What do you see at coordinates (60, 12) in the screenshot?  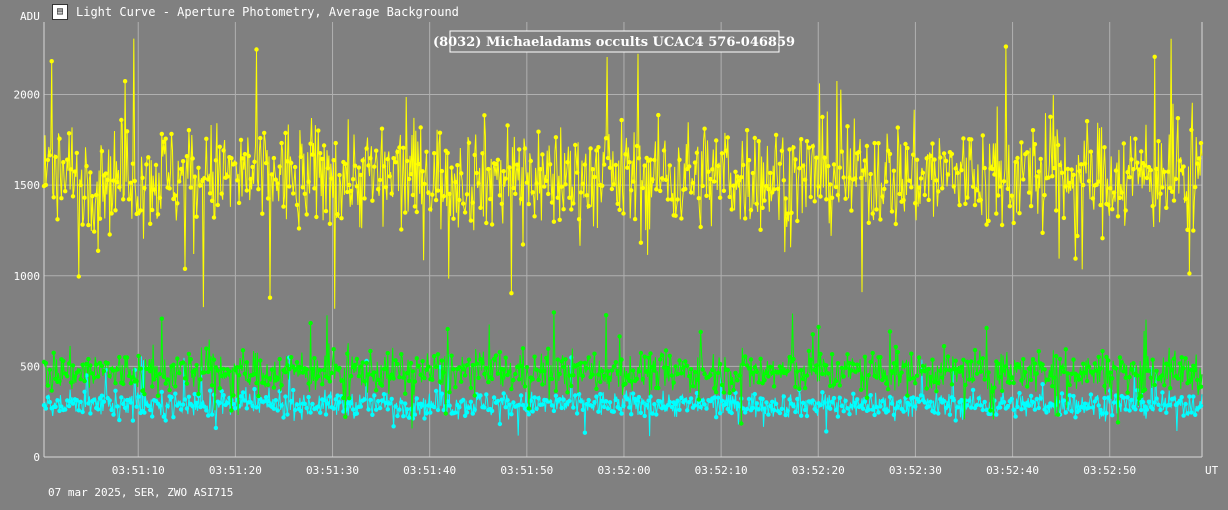 I see `light-curve-app-icon: ▤` at bounding box center [60, 12].